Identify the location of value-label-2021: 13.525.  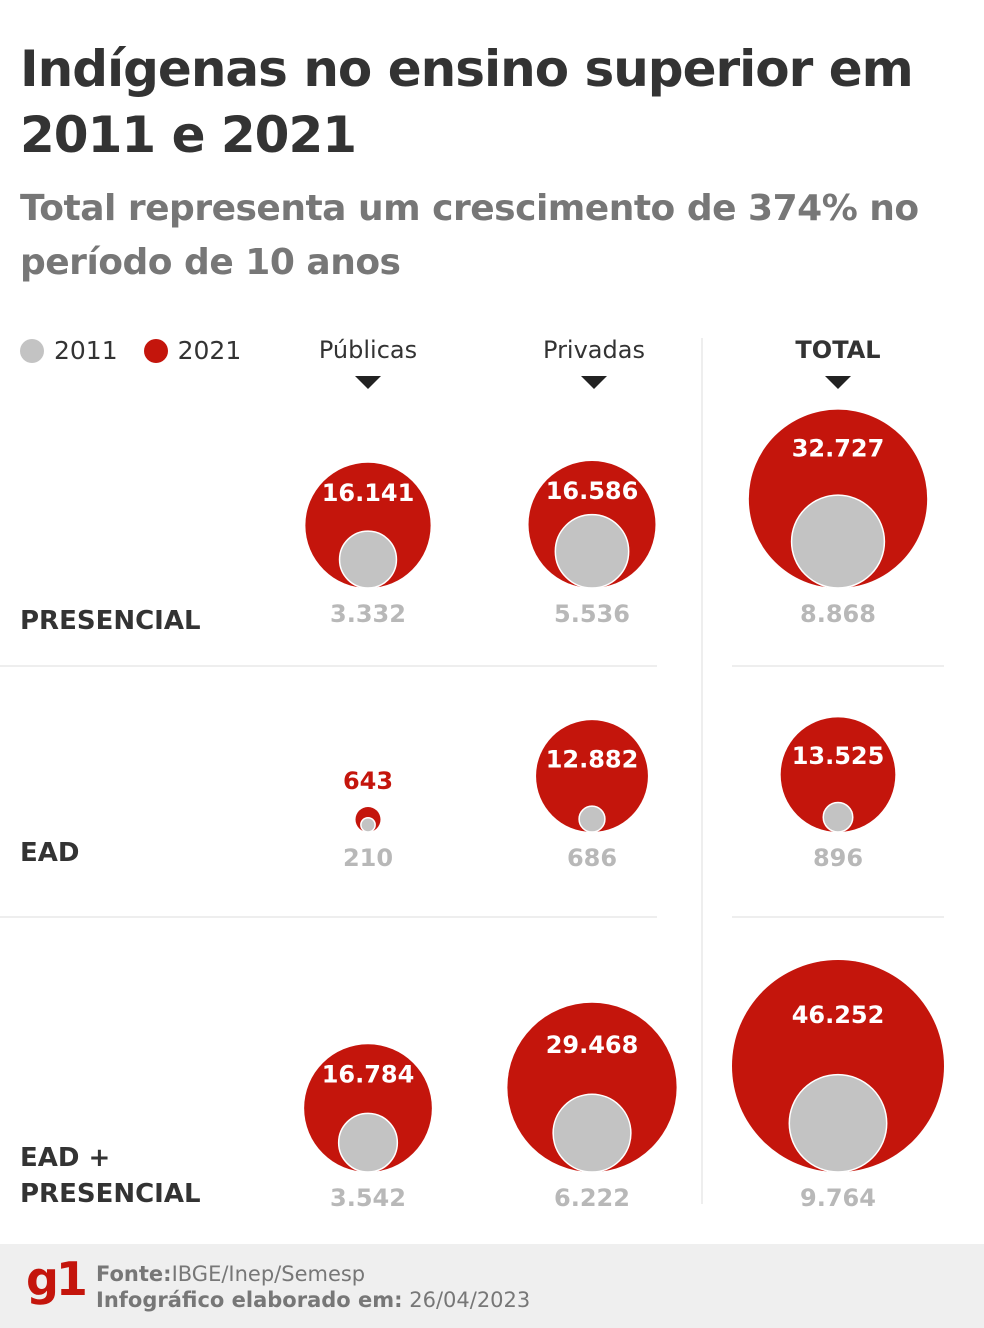
(838, 756).